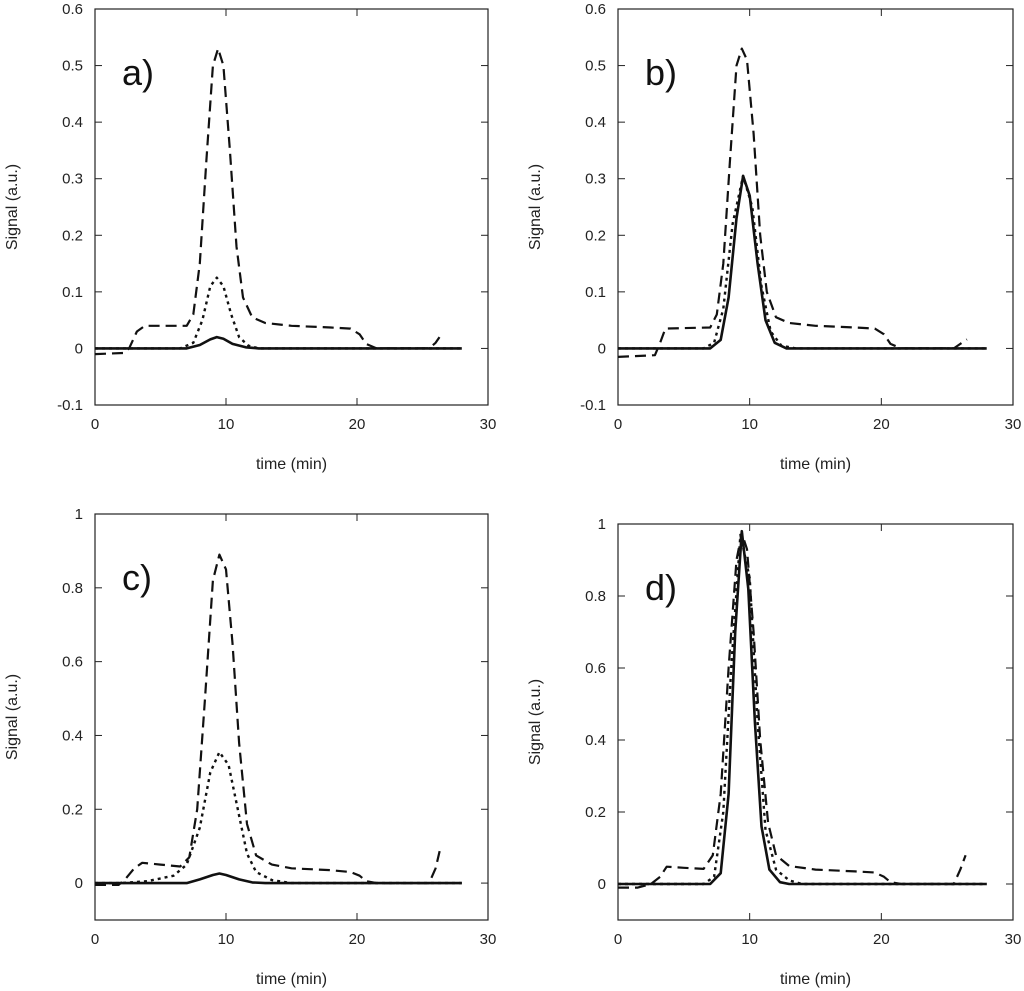 Image resolution: width=1024 pixels, height=991 pixels. What do you see at coordinates (79, 348) in the screenshot?
I see `y-tick-label-a-1: 0` at bounding box center [79, 348].